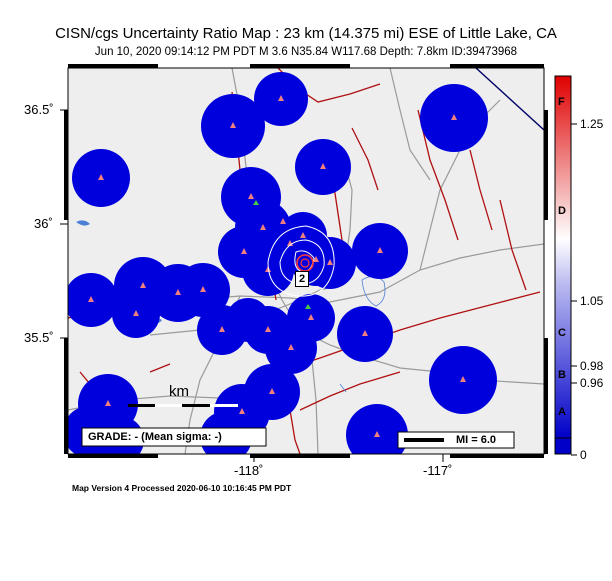  I want to click on colorbar-letter: C, so click(562, 333).